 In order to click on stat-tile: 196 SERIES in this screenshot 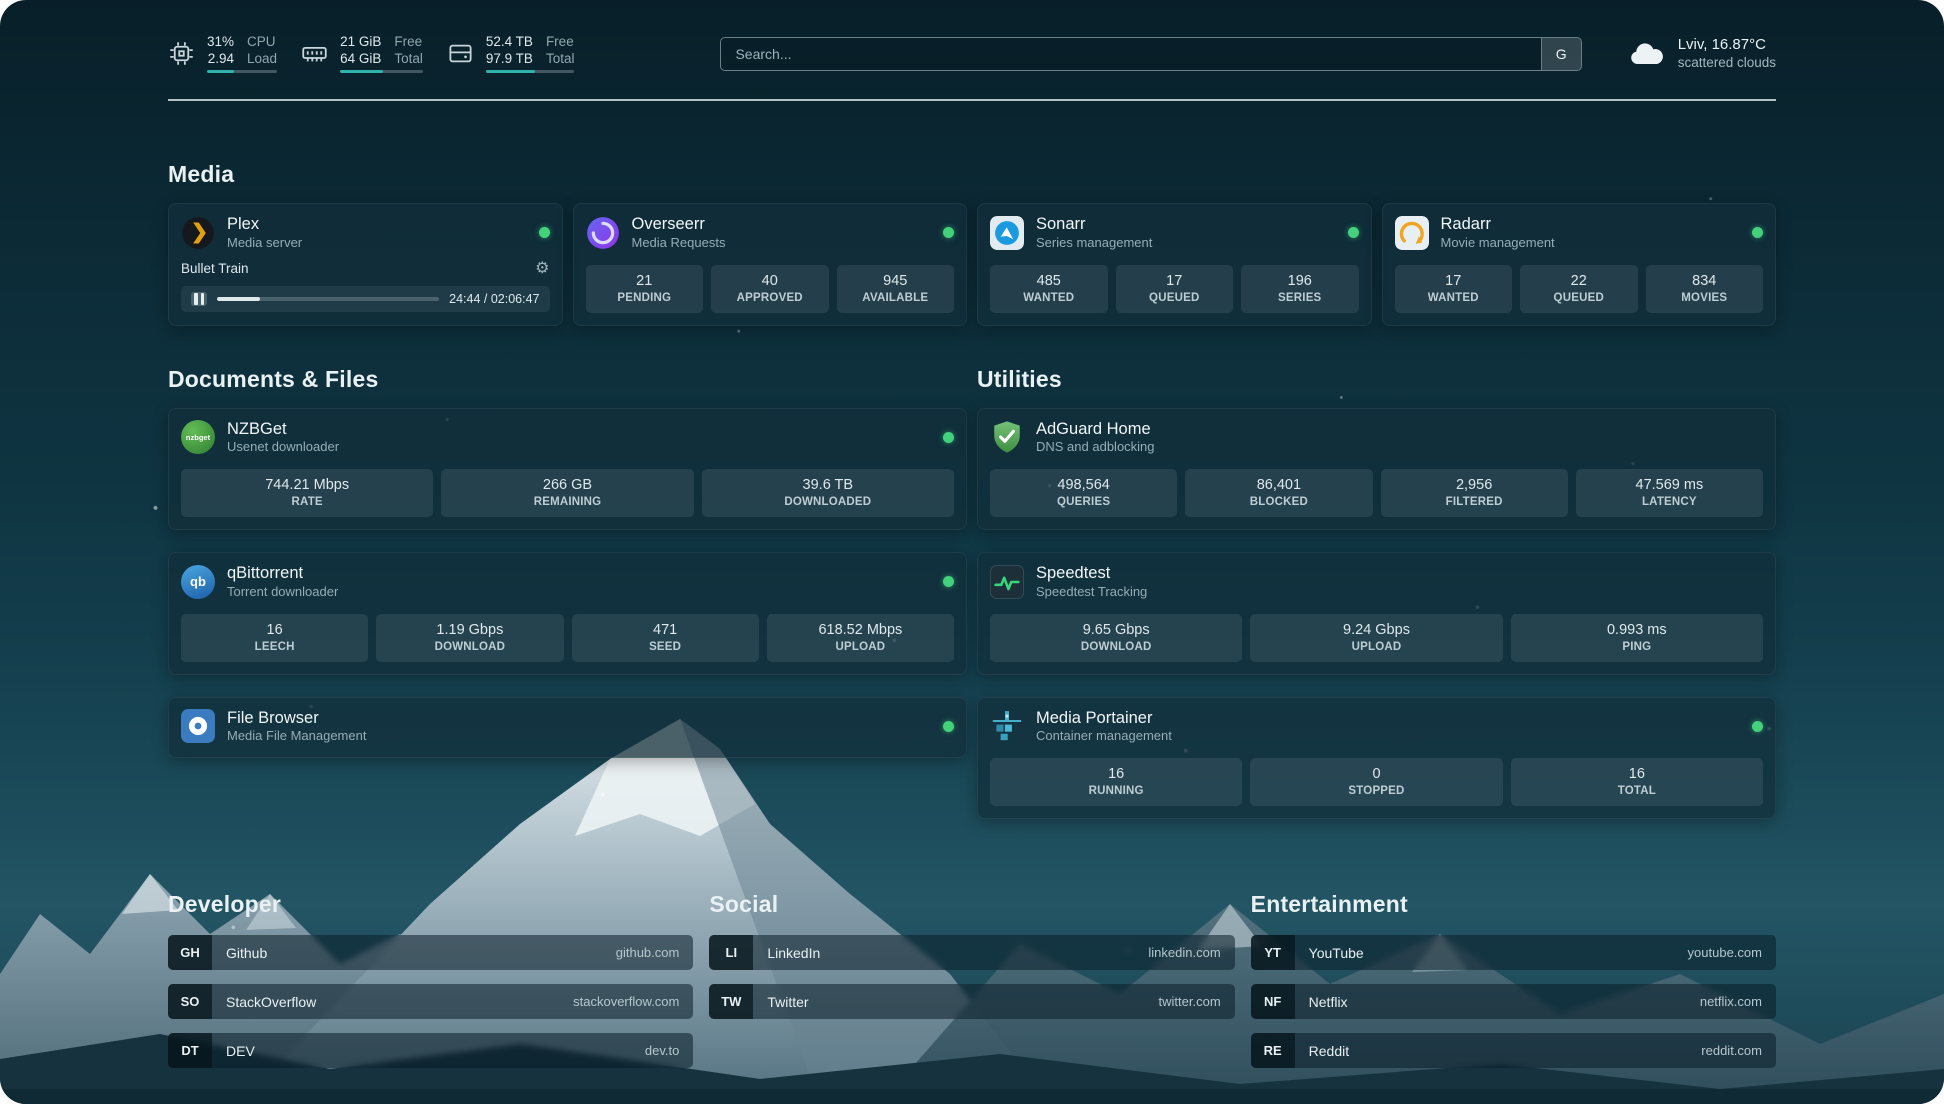, I will do `click(1300, 288)`.